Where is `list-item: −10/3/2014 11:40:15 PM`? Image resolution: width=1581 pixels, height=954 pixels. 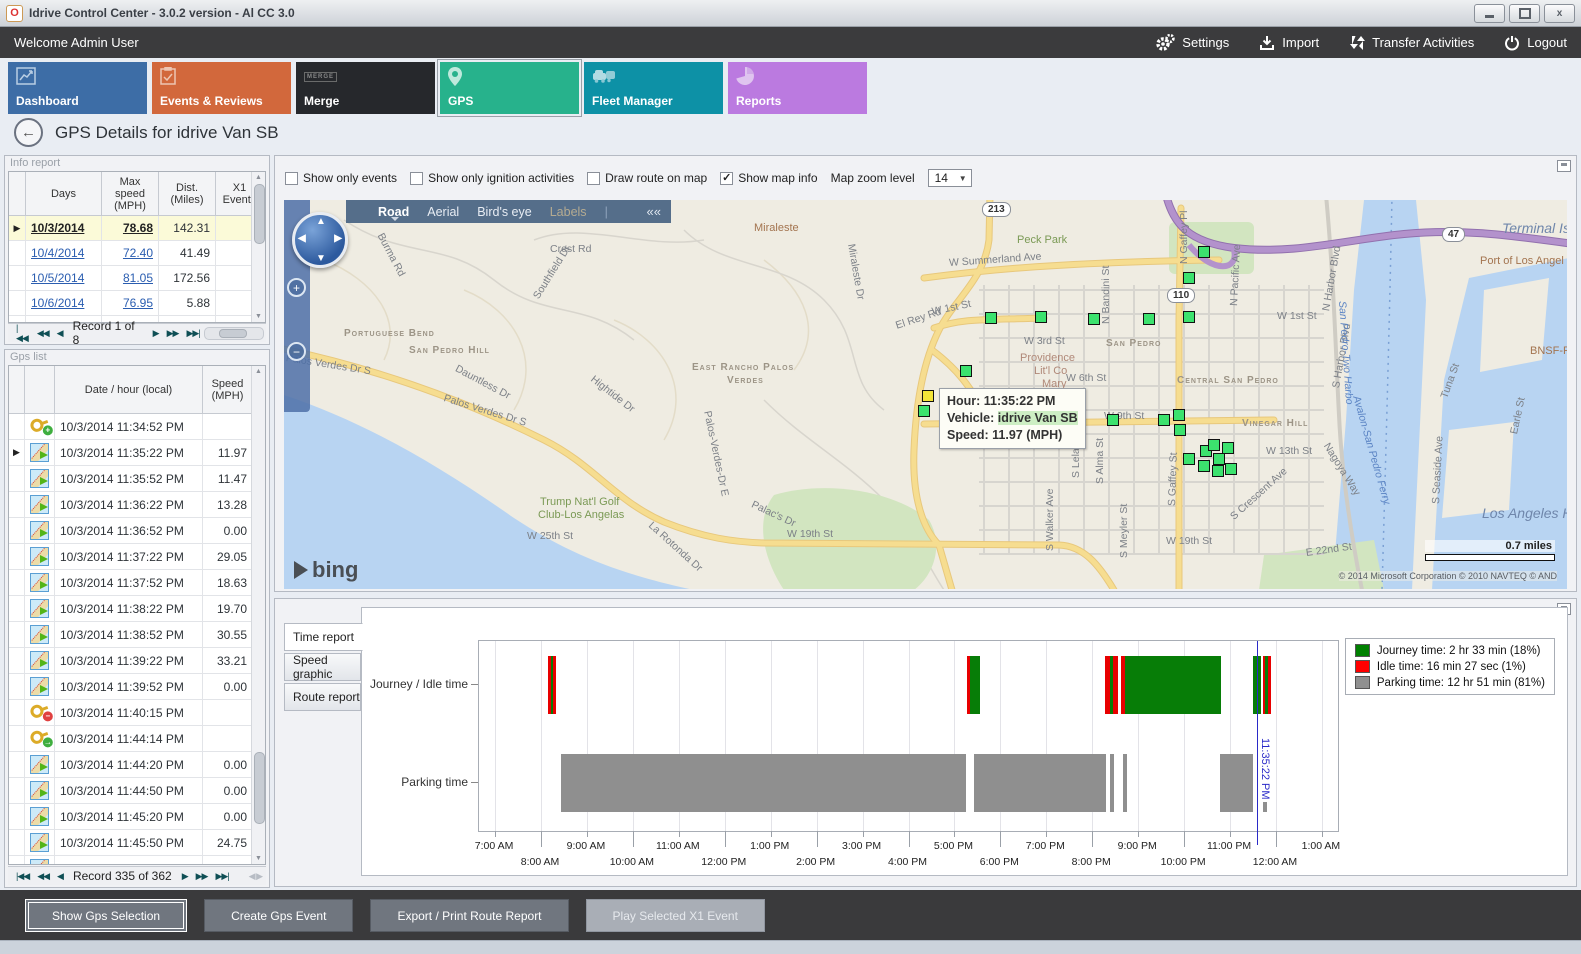 list-item: −10/3/2014 11:40:15 PM is located at coordinates (137, 713).